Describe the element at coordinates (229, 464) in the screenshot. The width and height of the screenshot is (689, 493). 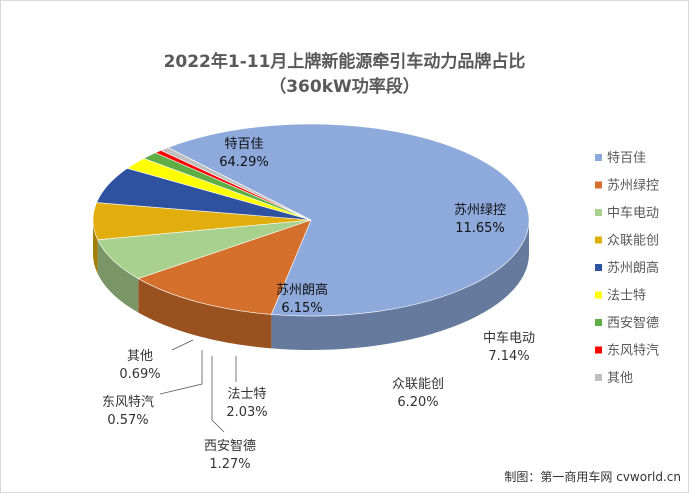
I see `slice-6-label-value: 1.27%` at that location.